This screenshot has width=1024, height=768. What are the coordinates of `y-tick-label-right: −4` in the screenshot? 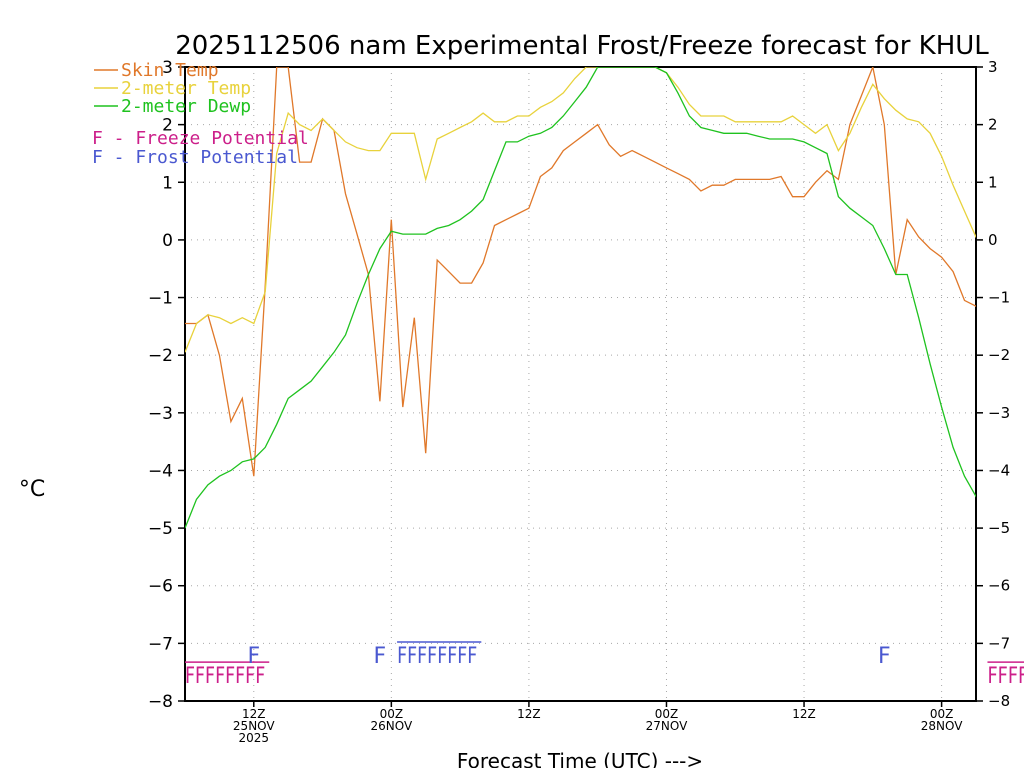 It's located at (999, 470).